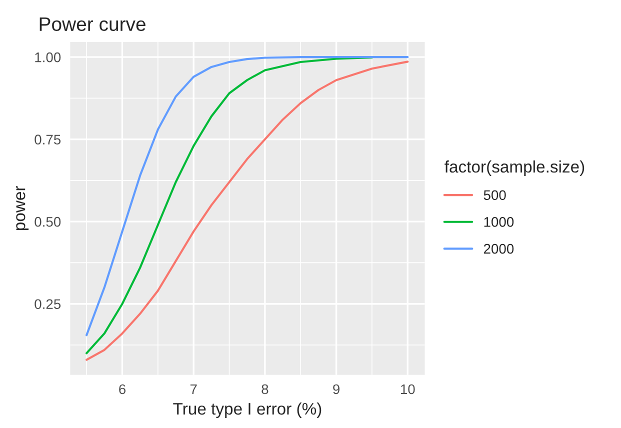  Describe the element at coordinates (47, 139) in the screenshot. I see `y-tick-label: 0.75` at that location.